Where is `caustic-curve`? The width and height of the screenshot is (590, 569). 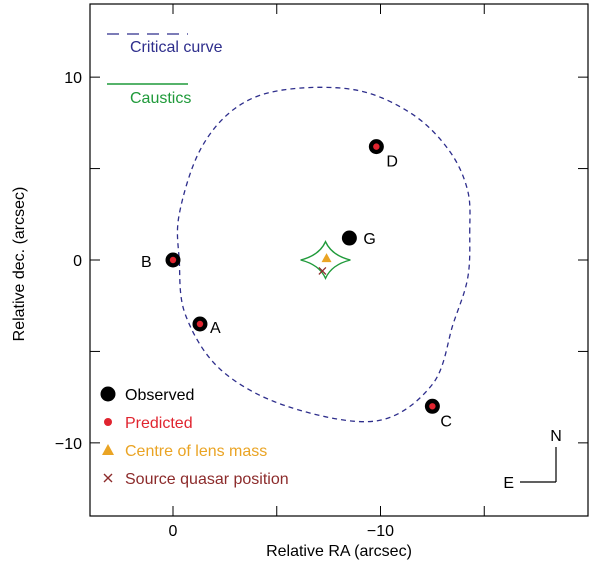
caustic-curve is located at coordinates (325, 260).